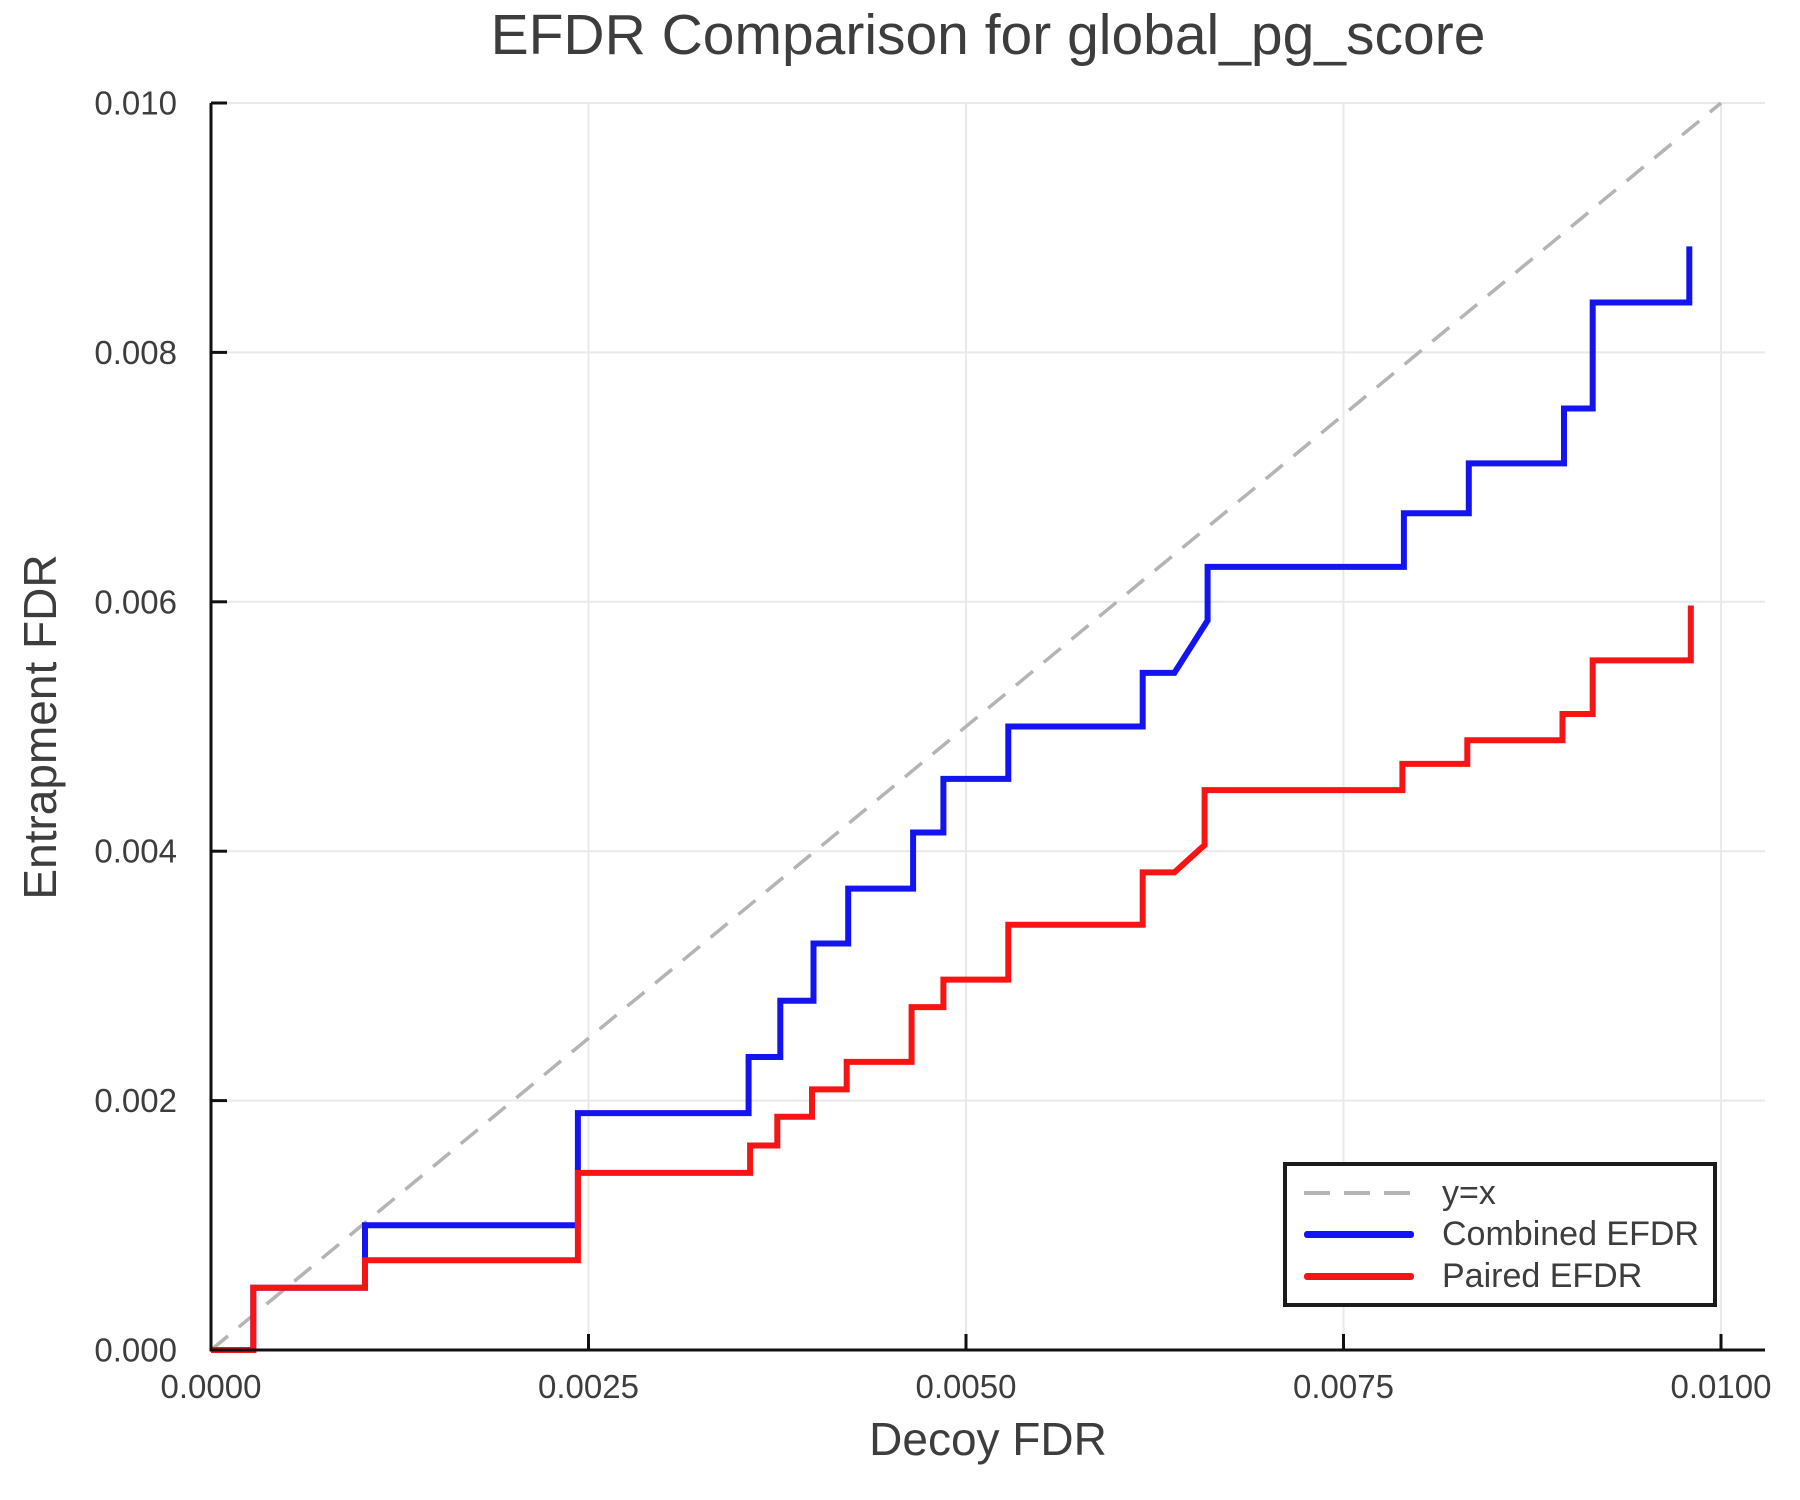 The height and width of the screenshot is (1500, 1800). Describe the element at coordinates (1469, 1192) in the screenshot. I see `legend-label-identity: y=x` at that location.